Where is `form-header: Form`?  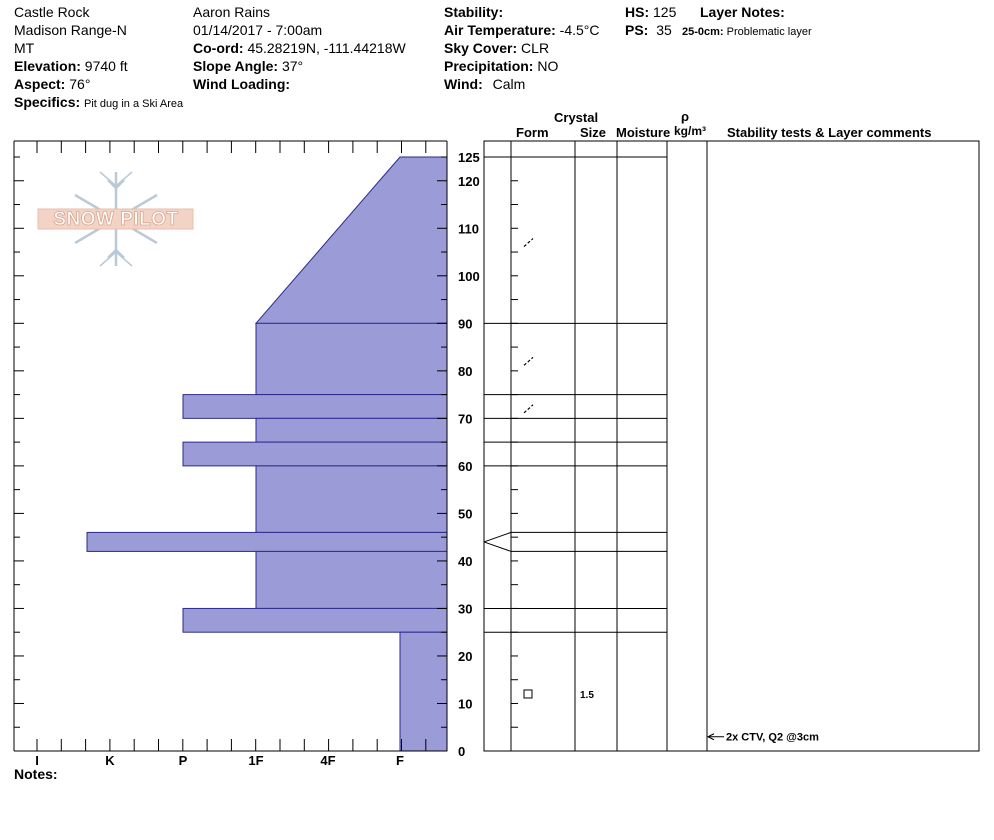 form-header: Form is located at coordinates (532, 132).